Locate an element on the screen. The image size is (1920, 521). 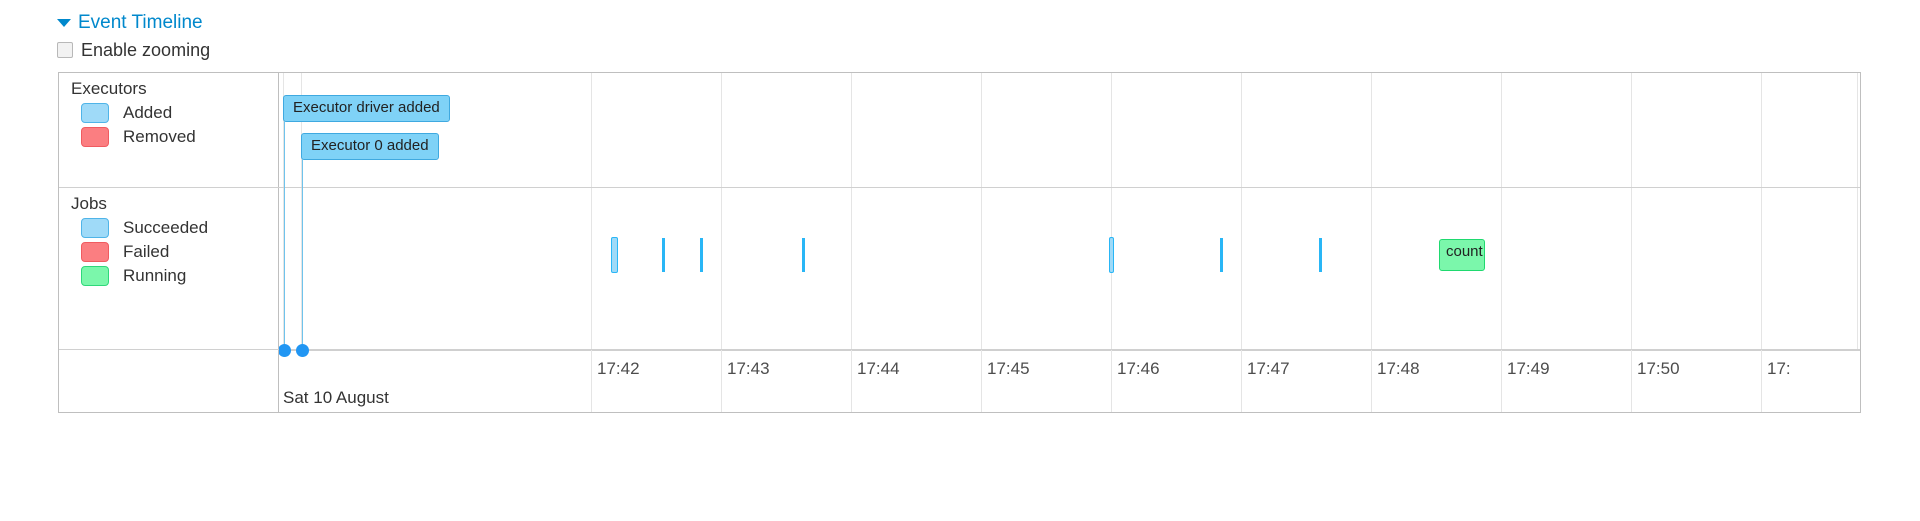
legend-item-removed: Removed is located at coordinates (169, 135).